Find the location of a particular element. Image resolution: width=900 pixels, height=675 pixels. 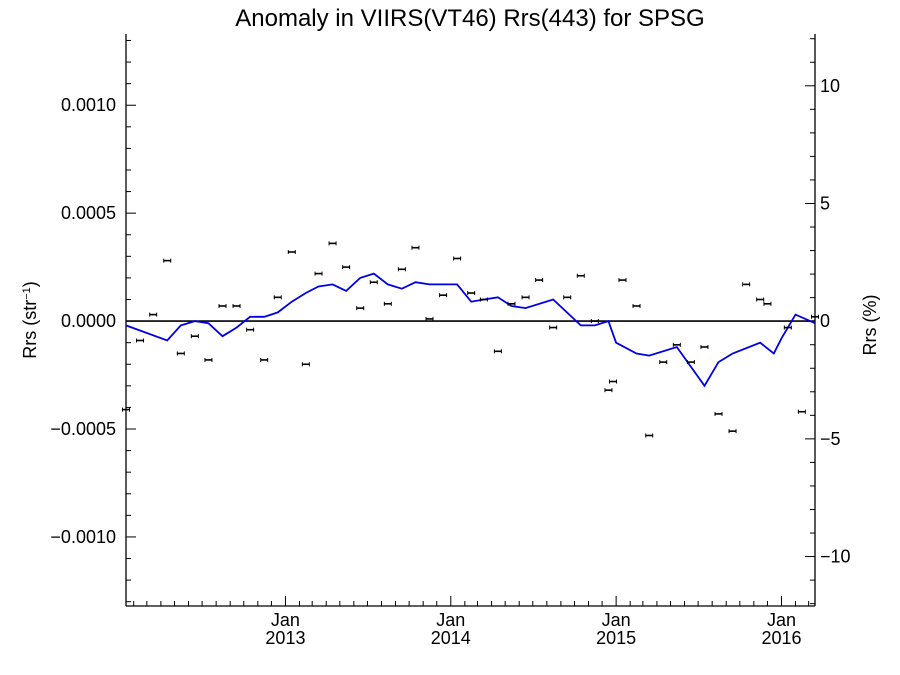

y-tick-label: 0.0005 is located at coordinates (88, 213).